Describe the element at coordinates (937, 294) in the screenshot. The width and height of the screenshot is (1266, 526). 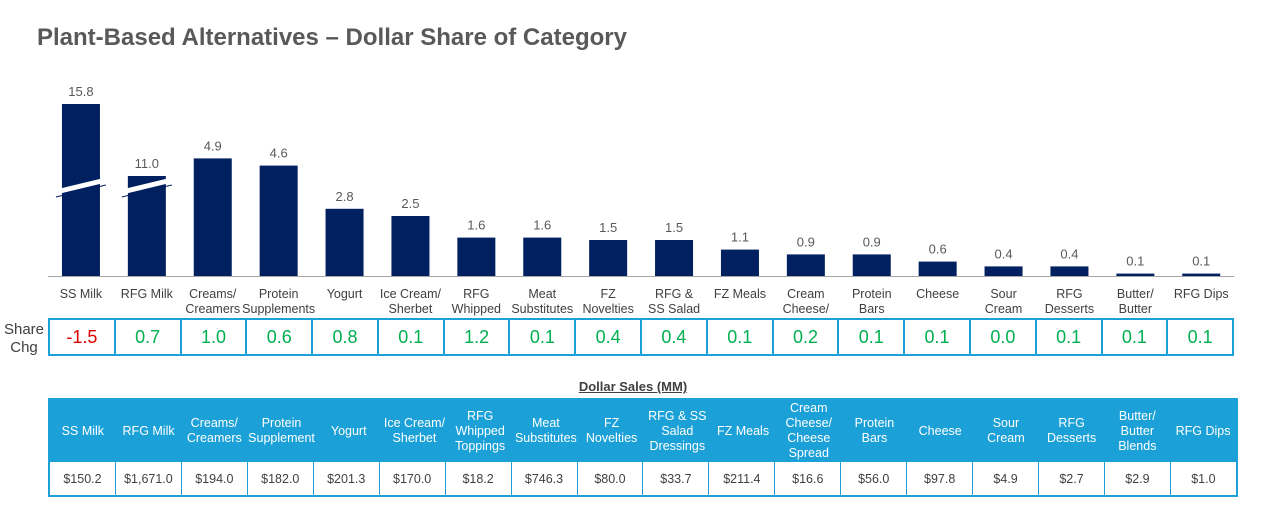
I see `category-label: Cheese` at that location.